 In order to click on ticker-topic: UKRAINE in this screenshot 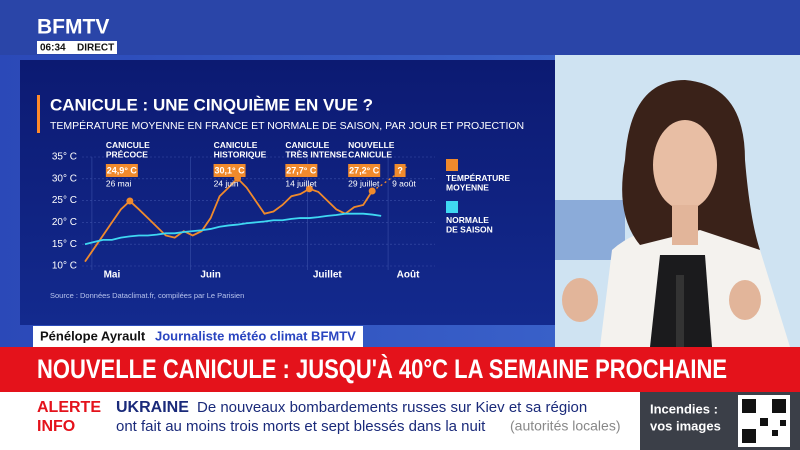, I will do `click(152, 407)`.